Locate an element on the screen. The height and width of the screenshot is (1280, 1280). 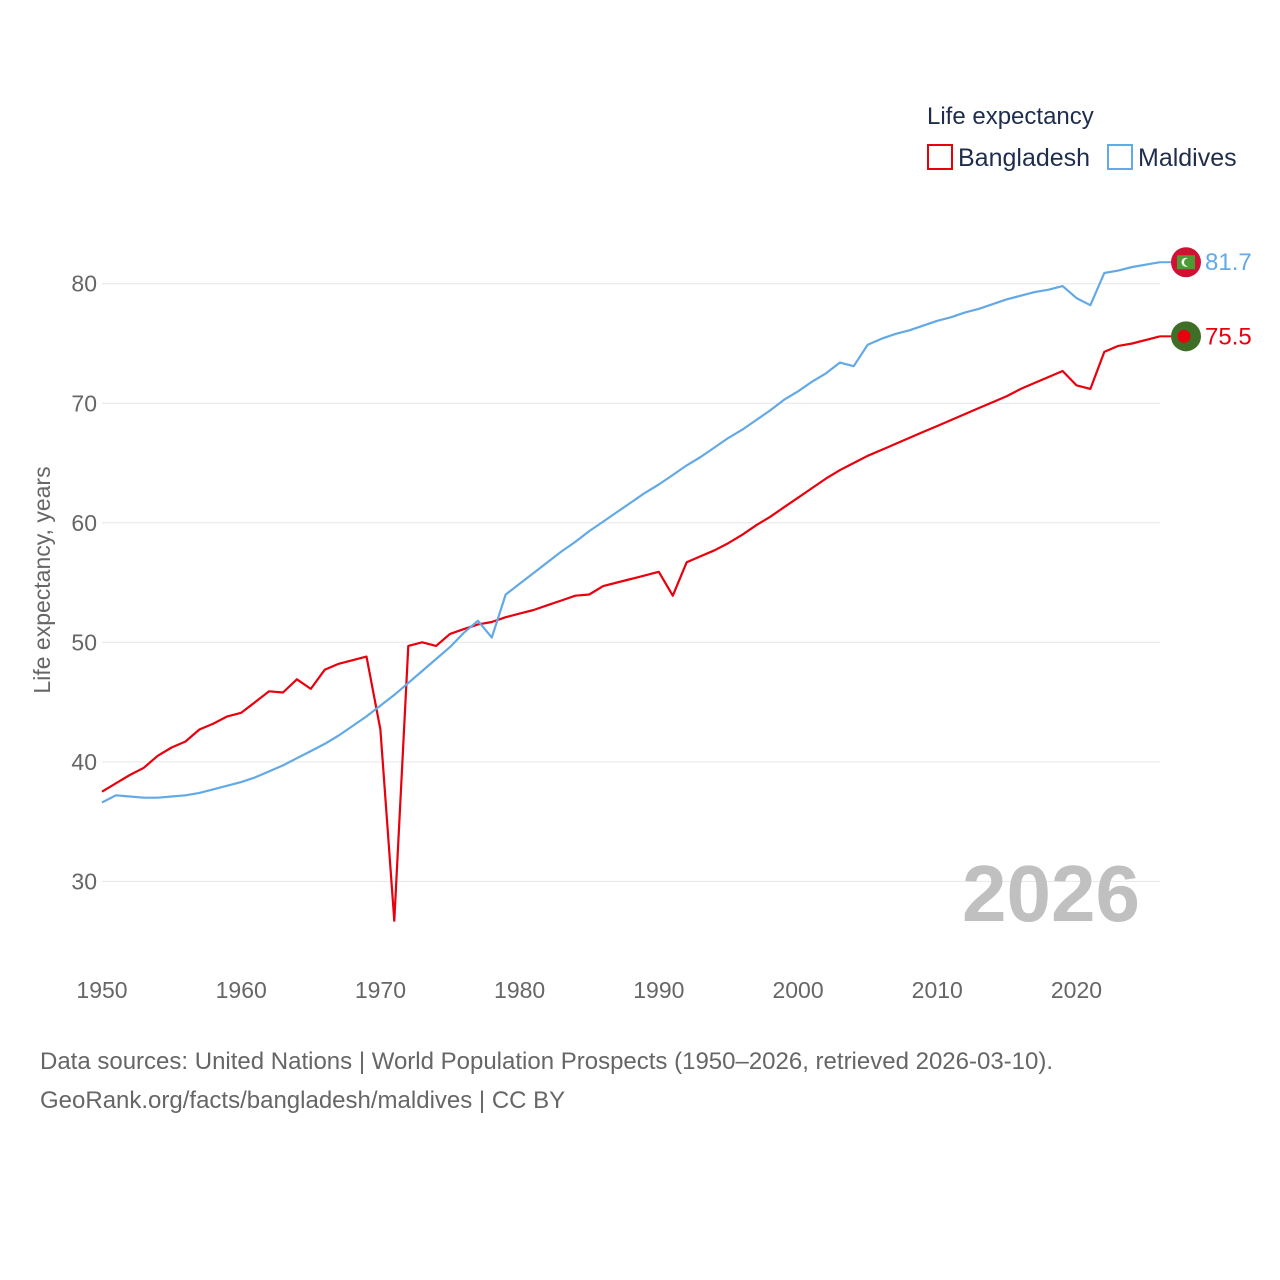
end-label-bangladesh: 75.5 is located at coordinates (1228, 336).